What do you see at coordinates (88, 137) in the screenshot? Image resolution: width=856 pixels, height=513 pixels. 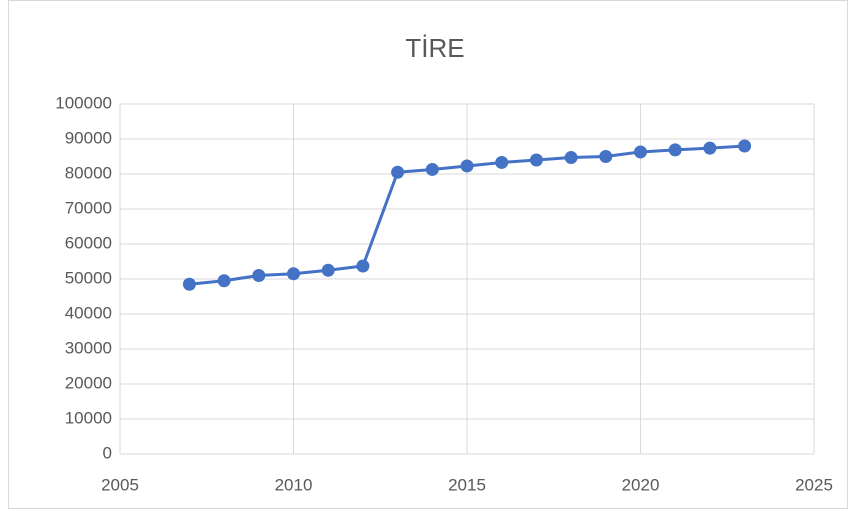 I see `y-tick-label: 90000` at bounding box center [88, 137].